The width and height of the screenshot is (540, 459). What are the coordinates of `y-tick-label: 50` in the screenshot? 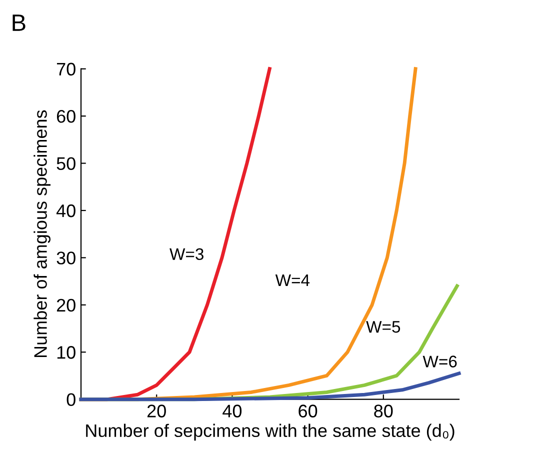 It's located at (66, 163).